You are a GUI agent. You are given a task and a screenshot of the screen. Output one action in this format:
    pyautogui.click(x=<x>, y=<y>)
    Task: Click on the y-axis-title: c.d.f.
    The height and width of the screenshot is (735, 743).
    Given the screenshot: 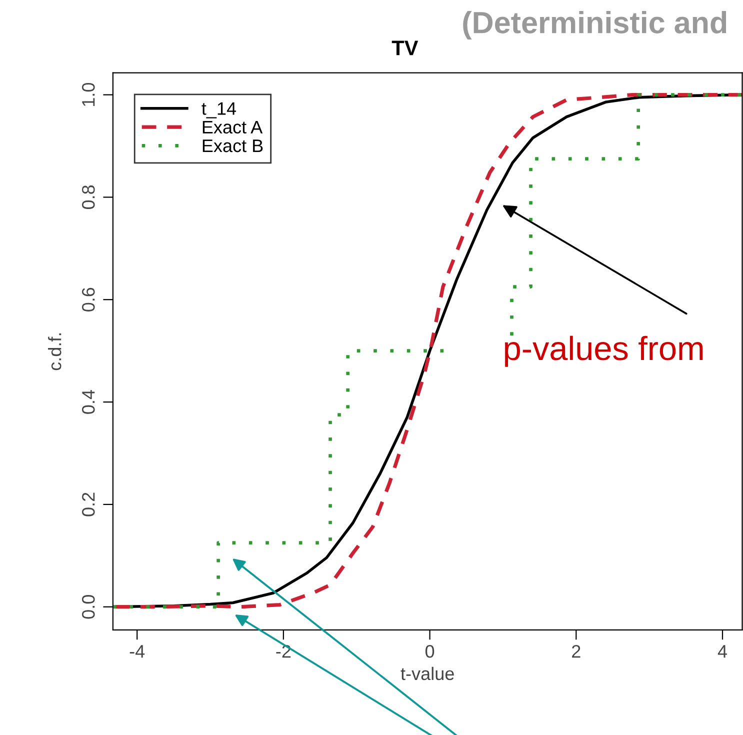 What is the action you would take?
    pyautogui.click(x=55, y=351)
    